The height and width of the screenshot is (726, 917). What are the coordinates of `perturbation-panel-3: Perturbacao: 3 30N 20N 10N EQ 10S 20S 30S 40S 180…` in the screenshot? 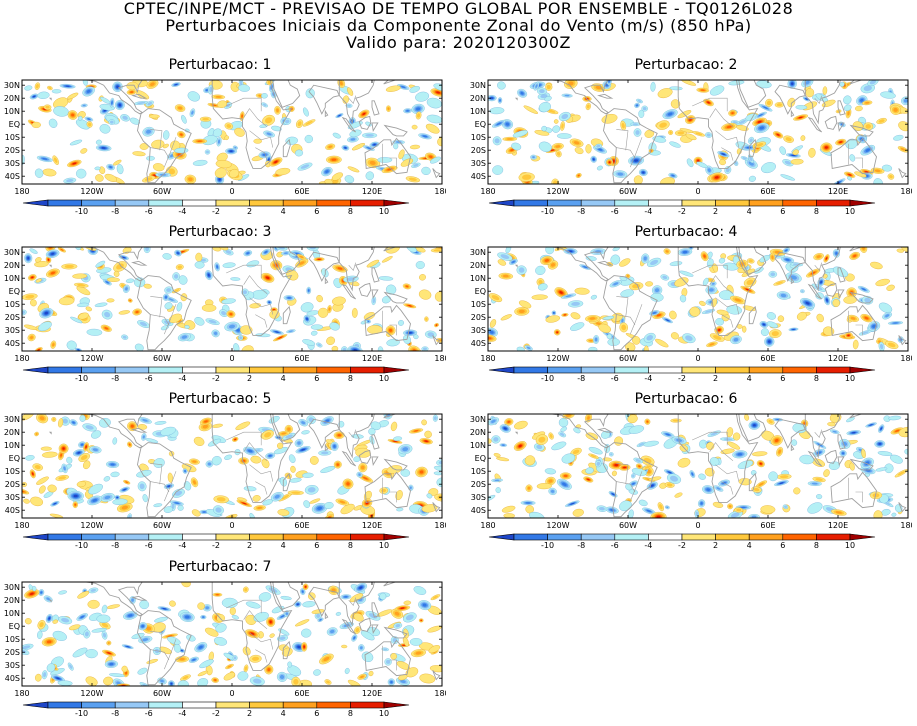 It's located at (223, 304).